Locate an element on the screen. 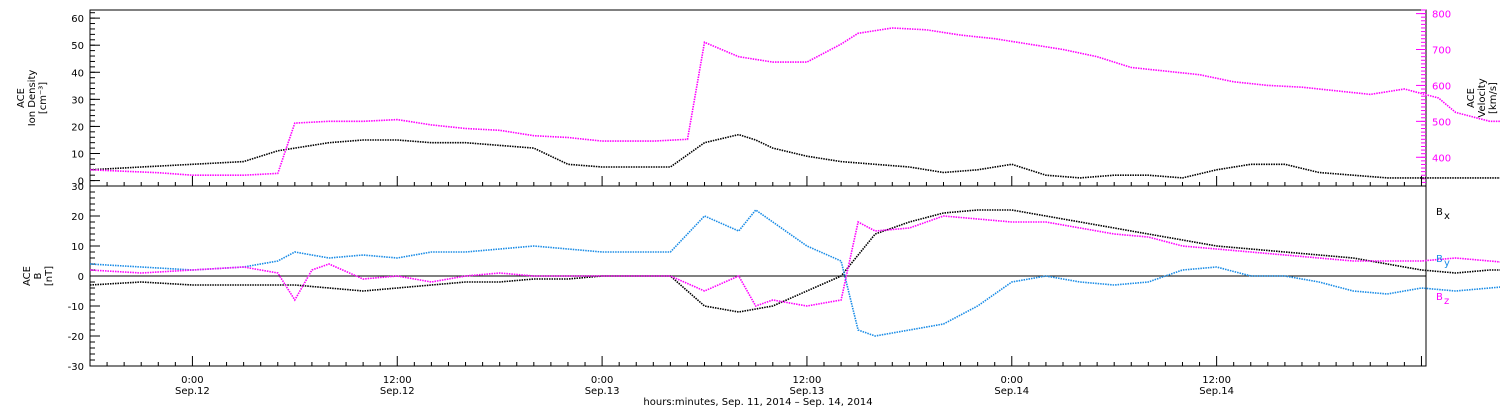 The width and height of the screenshot is (1500, 414). y-left-tick-label: 40 is located at coordinates (77, 73).